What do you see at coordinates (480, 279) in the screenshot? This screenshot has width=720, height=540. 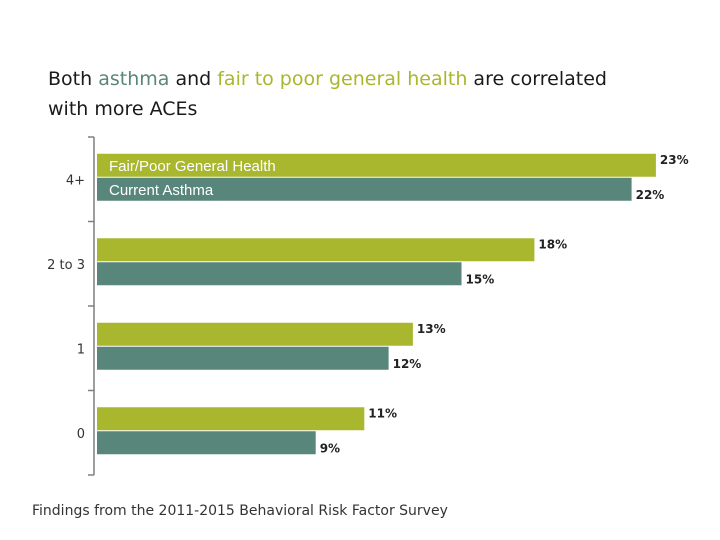 I see `data-label: 15%` at bounding box center [480, 279].